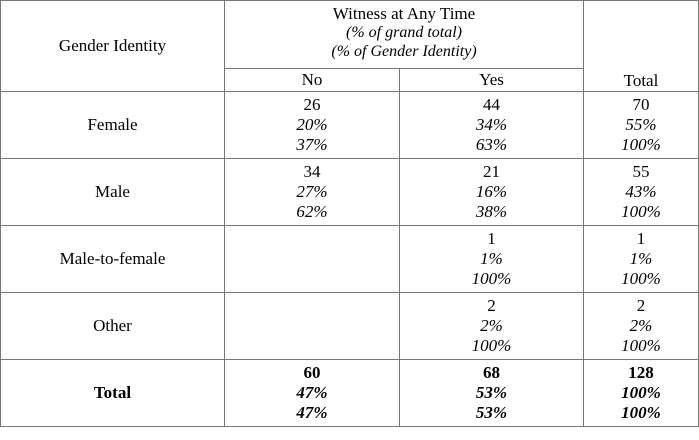  What do you see at coordinates (112, 125) in the screenshot?
I see `row-label: Female` at bounding box center [112, 125].